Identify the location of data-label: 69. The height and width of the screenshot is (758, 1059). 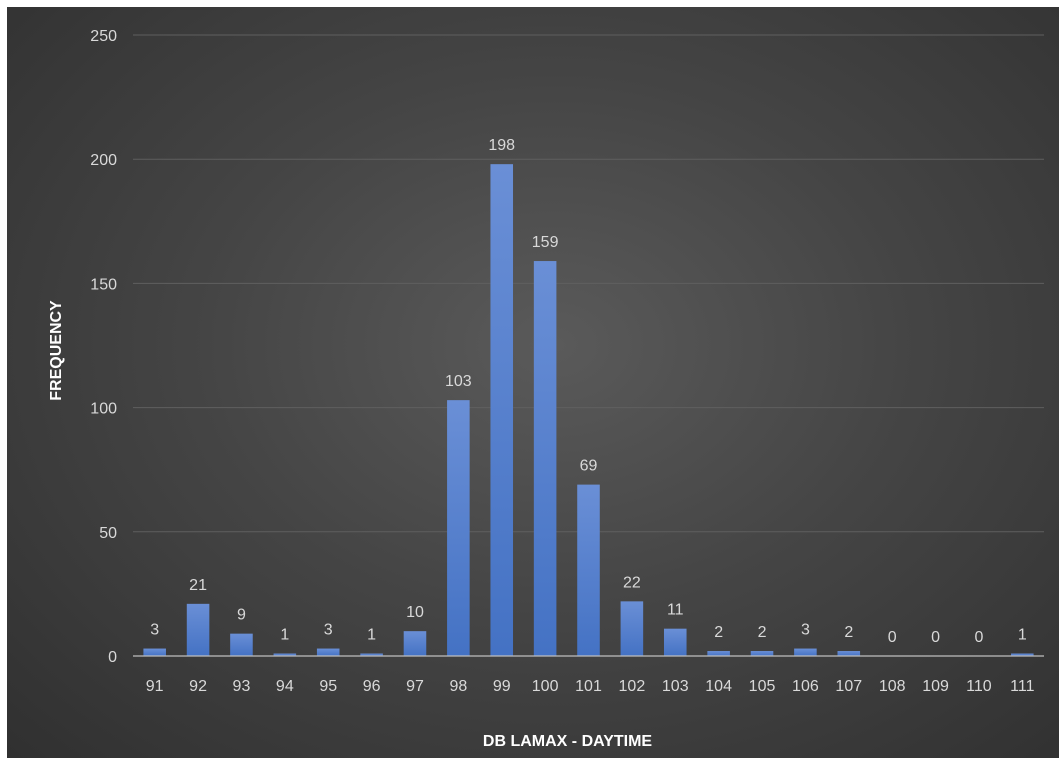
(589, 466).